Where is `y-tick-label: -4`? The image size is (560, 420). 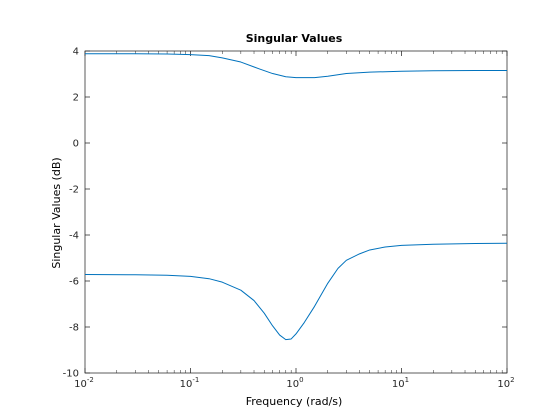
y-tick-label: -4 is located at coordinates (74, 236).